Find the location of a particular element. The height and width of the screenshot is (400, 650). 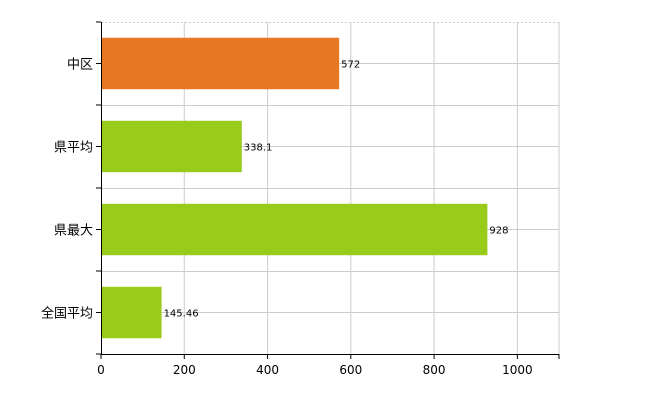

x-tick-label: 200 is located at coordinates (184, 370).